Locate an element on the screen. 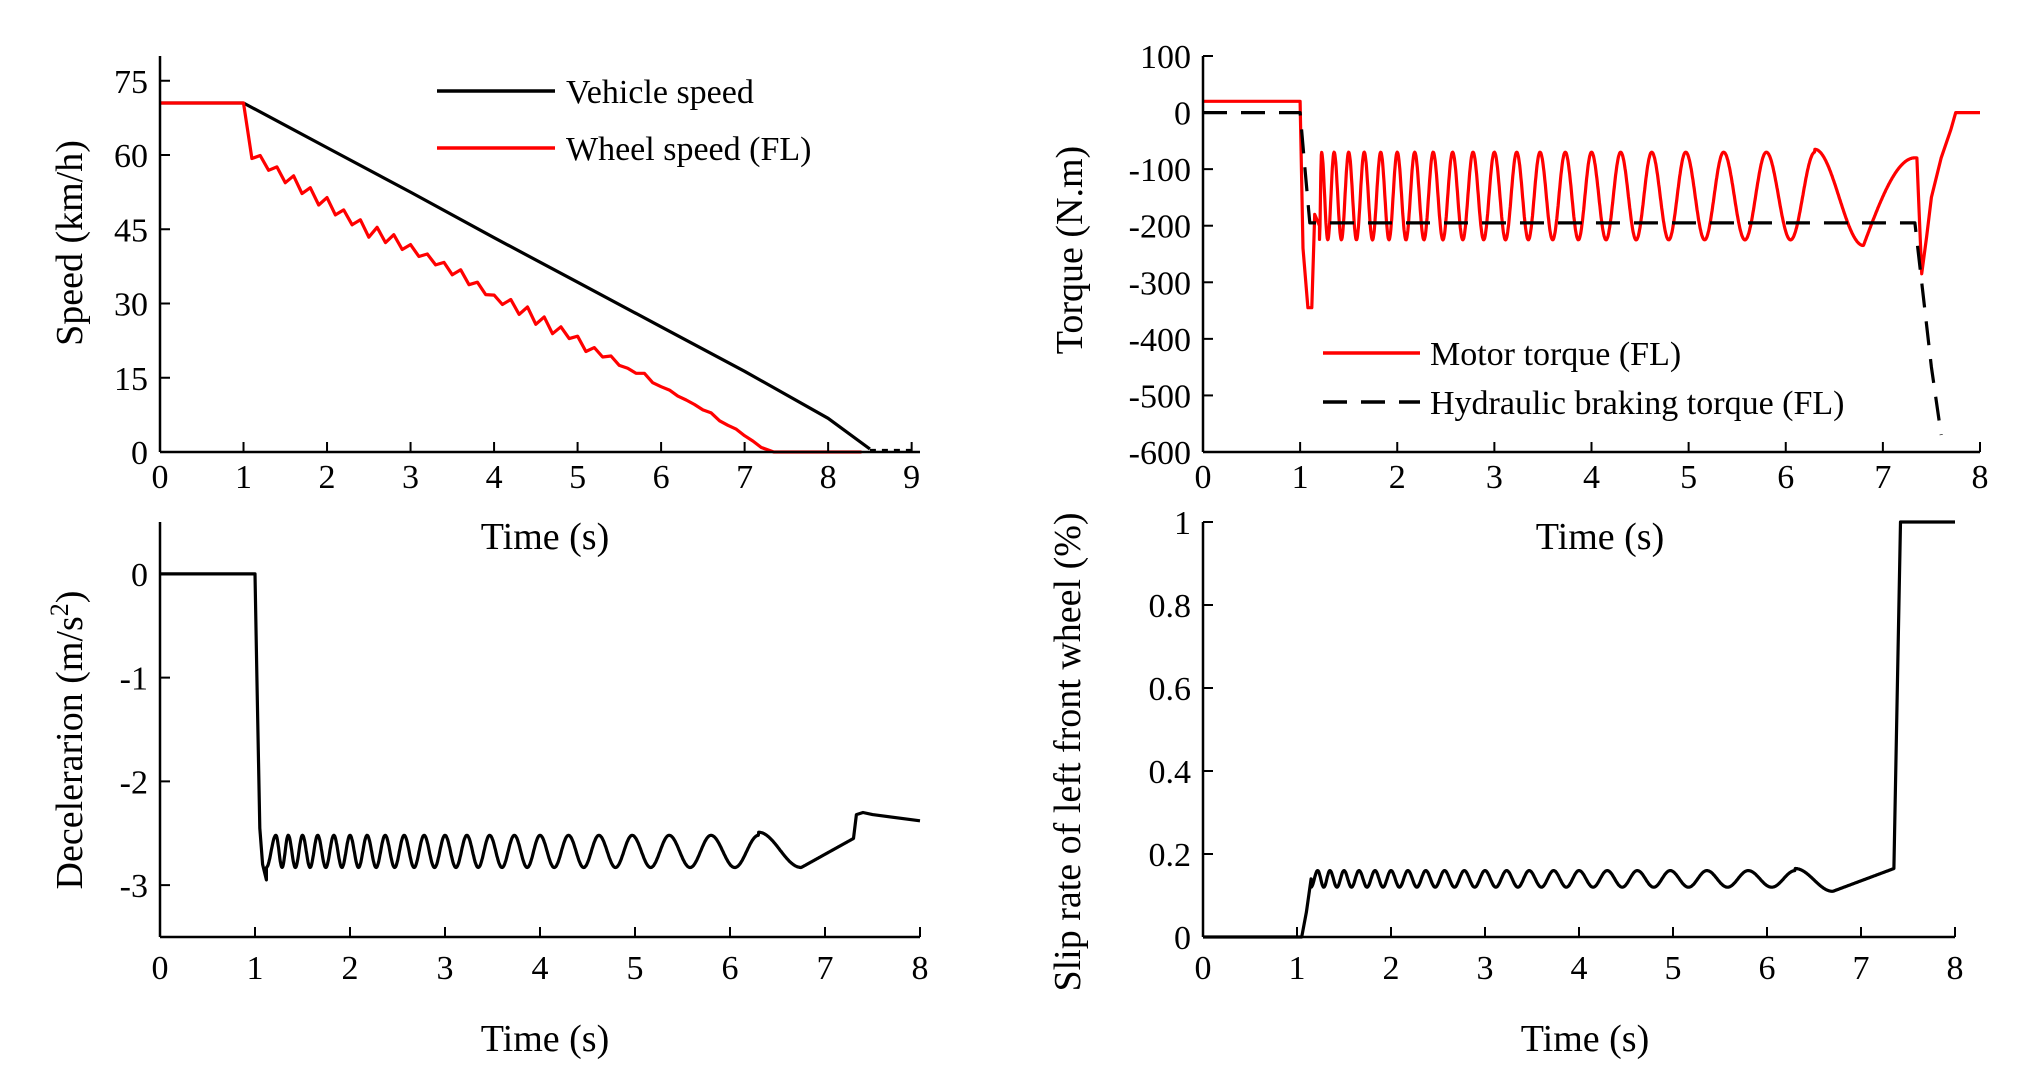 Image resolution: width=2026 pixels, height=1084 pixels. deceleration-y-tick-label: -1 is located at coordinates (134, 679).